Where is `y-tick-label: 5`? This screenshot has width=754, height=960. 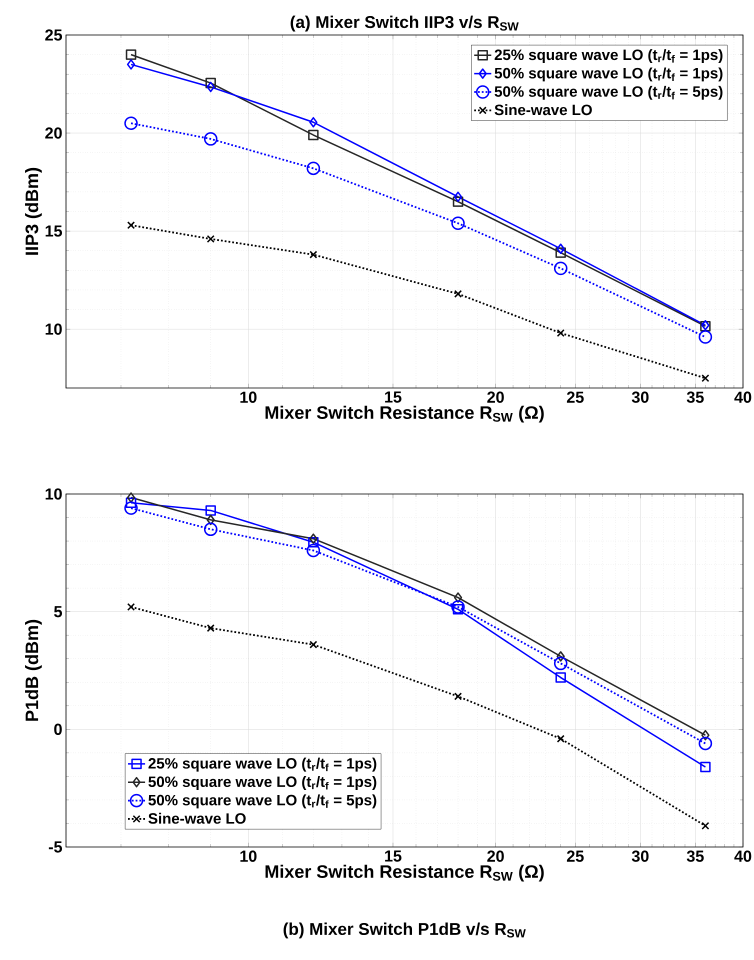 y-tick-label: 5 is located at coordinates (58, 612).